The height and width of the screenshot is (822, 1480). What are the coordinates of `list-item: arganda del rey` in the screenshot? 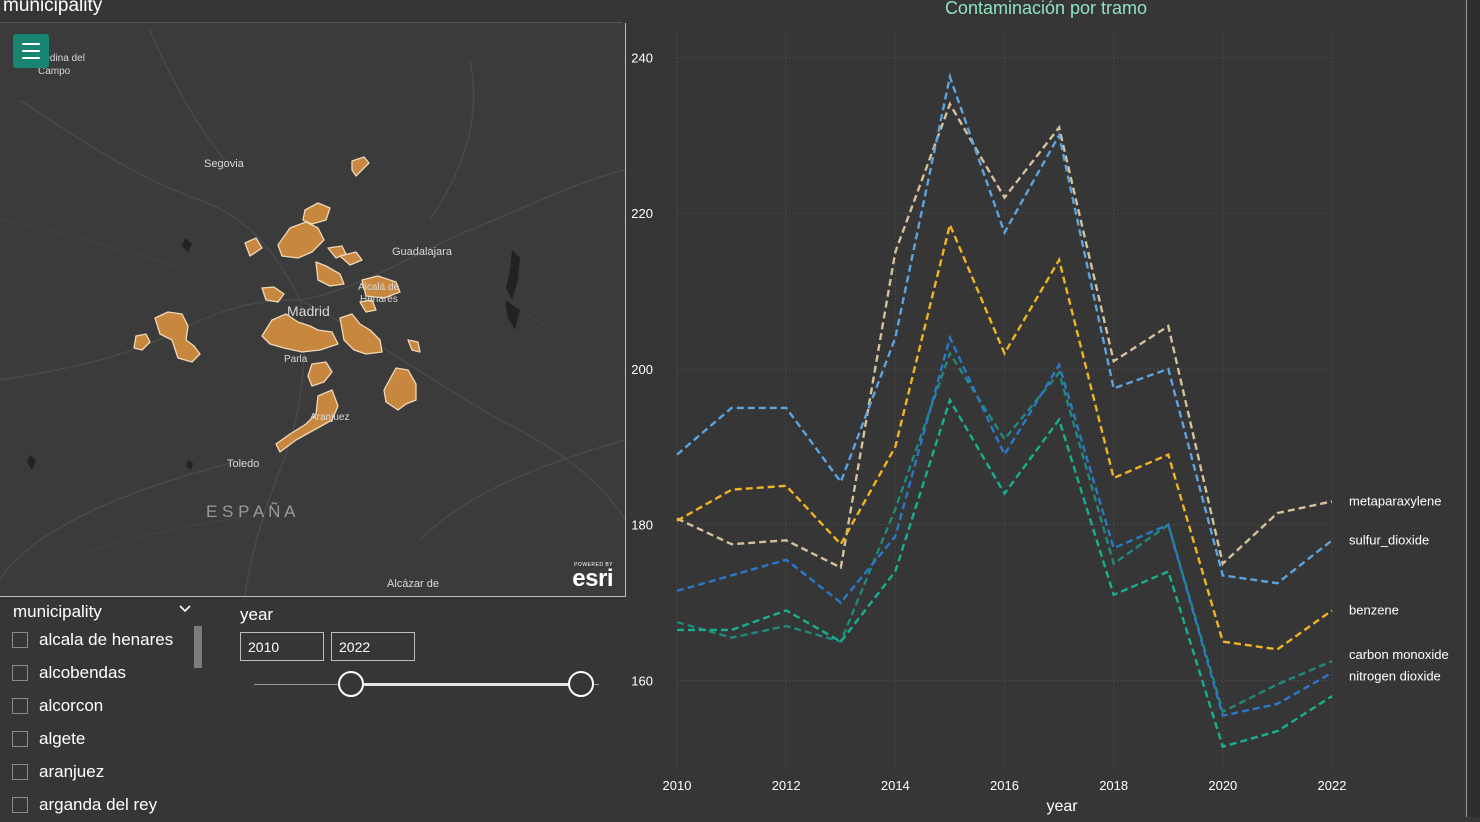 It's located at (84, 805).